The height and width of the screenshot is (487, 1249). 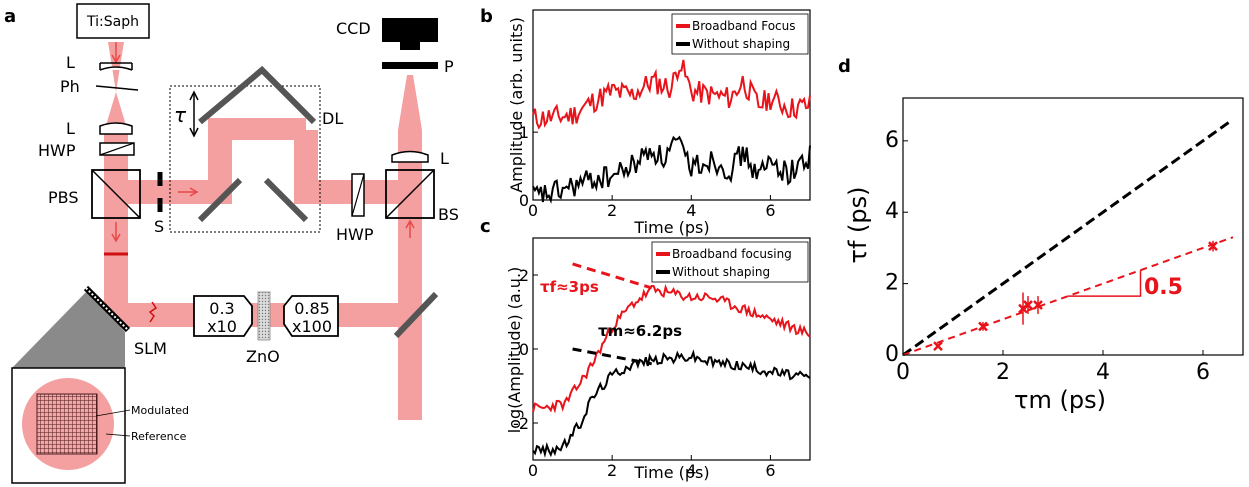 What do you see at coordinates (180, 115) in the screenshot?
I see `svg-text: τ` at bounding box center [180, 115].